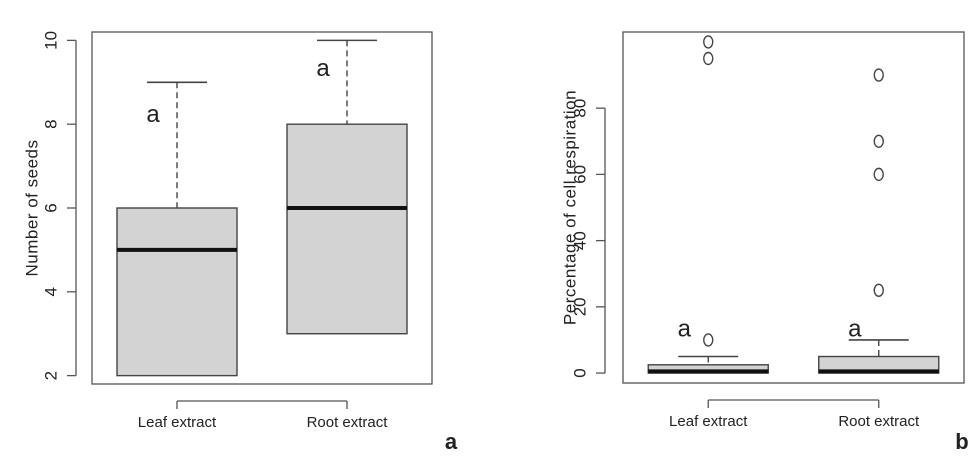 Image resolution: width=973 pixels, height=457 pixels. Describe the element at coordinates (961, 441) in the screenshot. I see `panel-label: b` at that location.